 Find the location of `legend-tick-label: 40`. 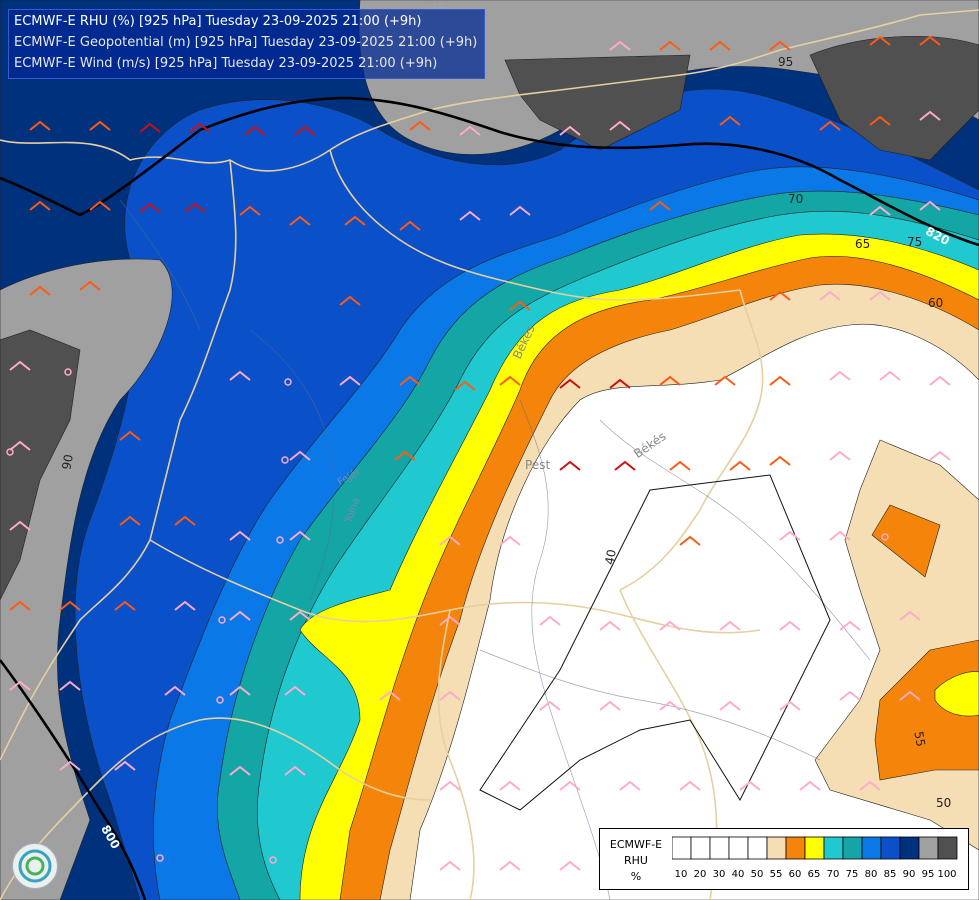

legend-tick-label: 40 is located at coordinates (738, 874).